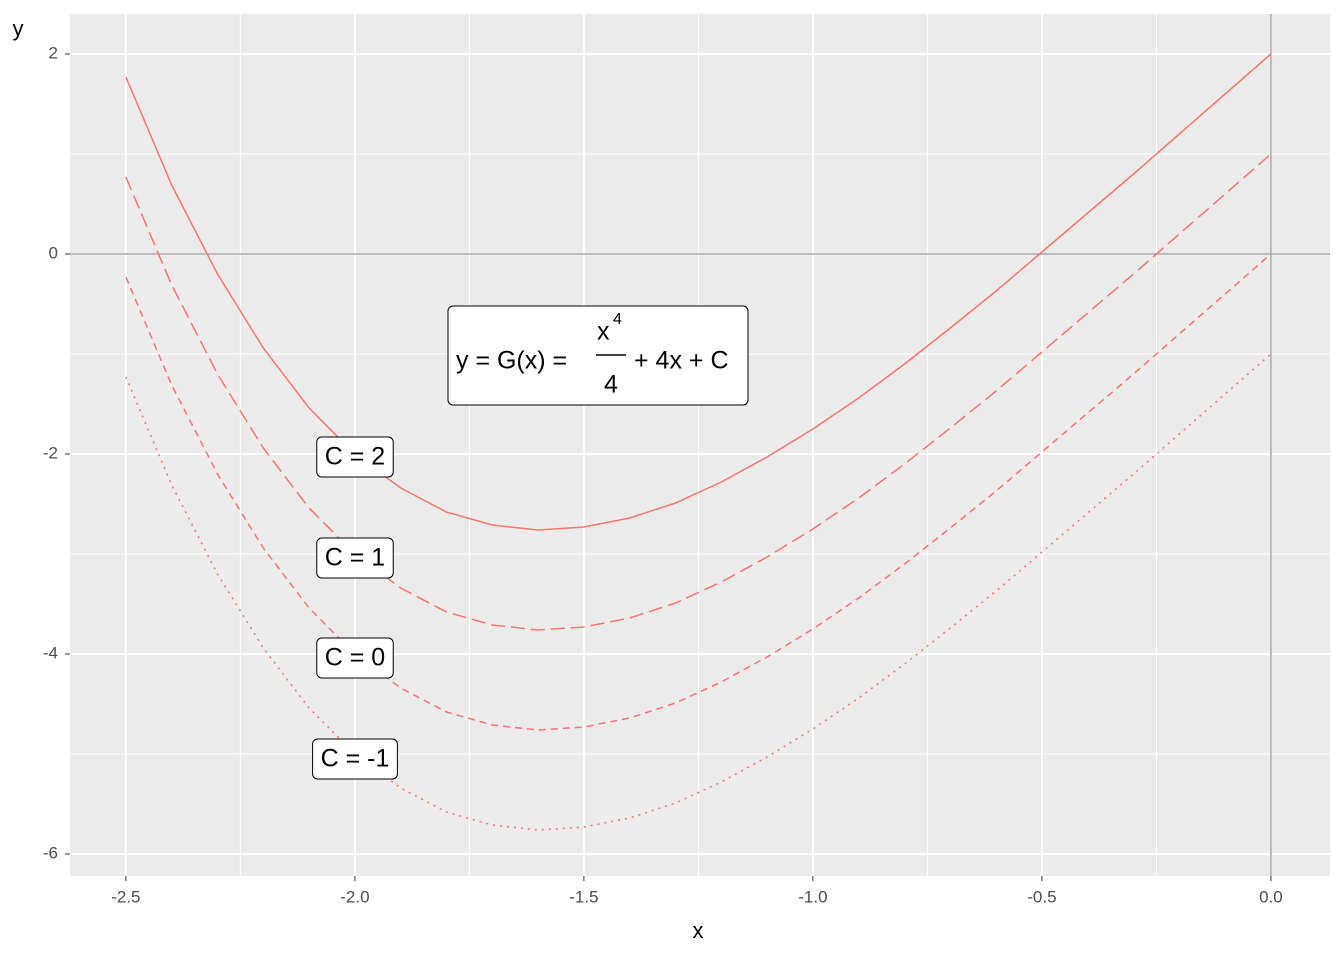  I want to click on curve-label-text: C = 1, so click(355, 558).